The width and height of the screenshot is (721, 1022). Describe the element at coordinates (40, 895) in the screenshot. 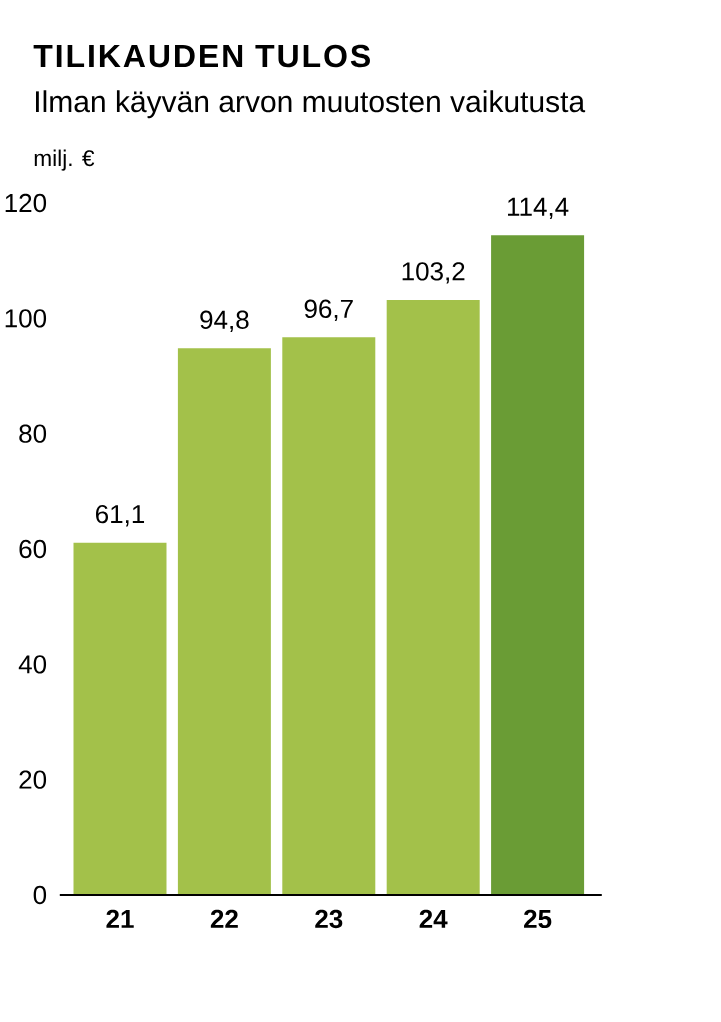

I see `y-tick-label: 0` at that location.